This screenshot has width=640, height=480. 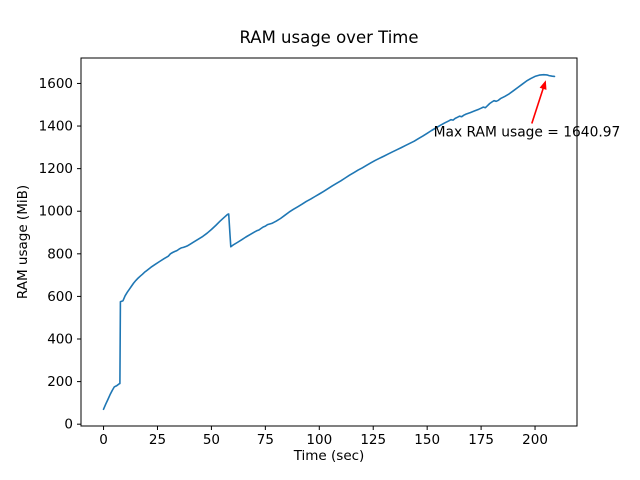 I want to click on y-tick-label: 400, so click(x=60, y=340).